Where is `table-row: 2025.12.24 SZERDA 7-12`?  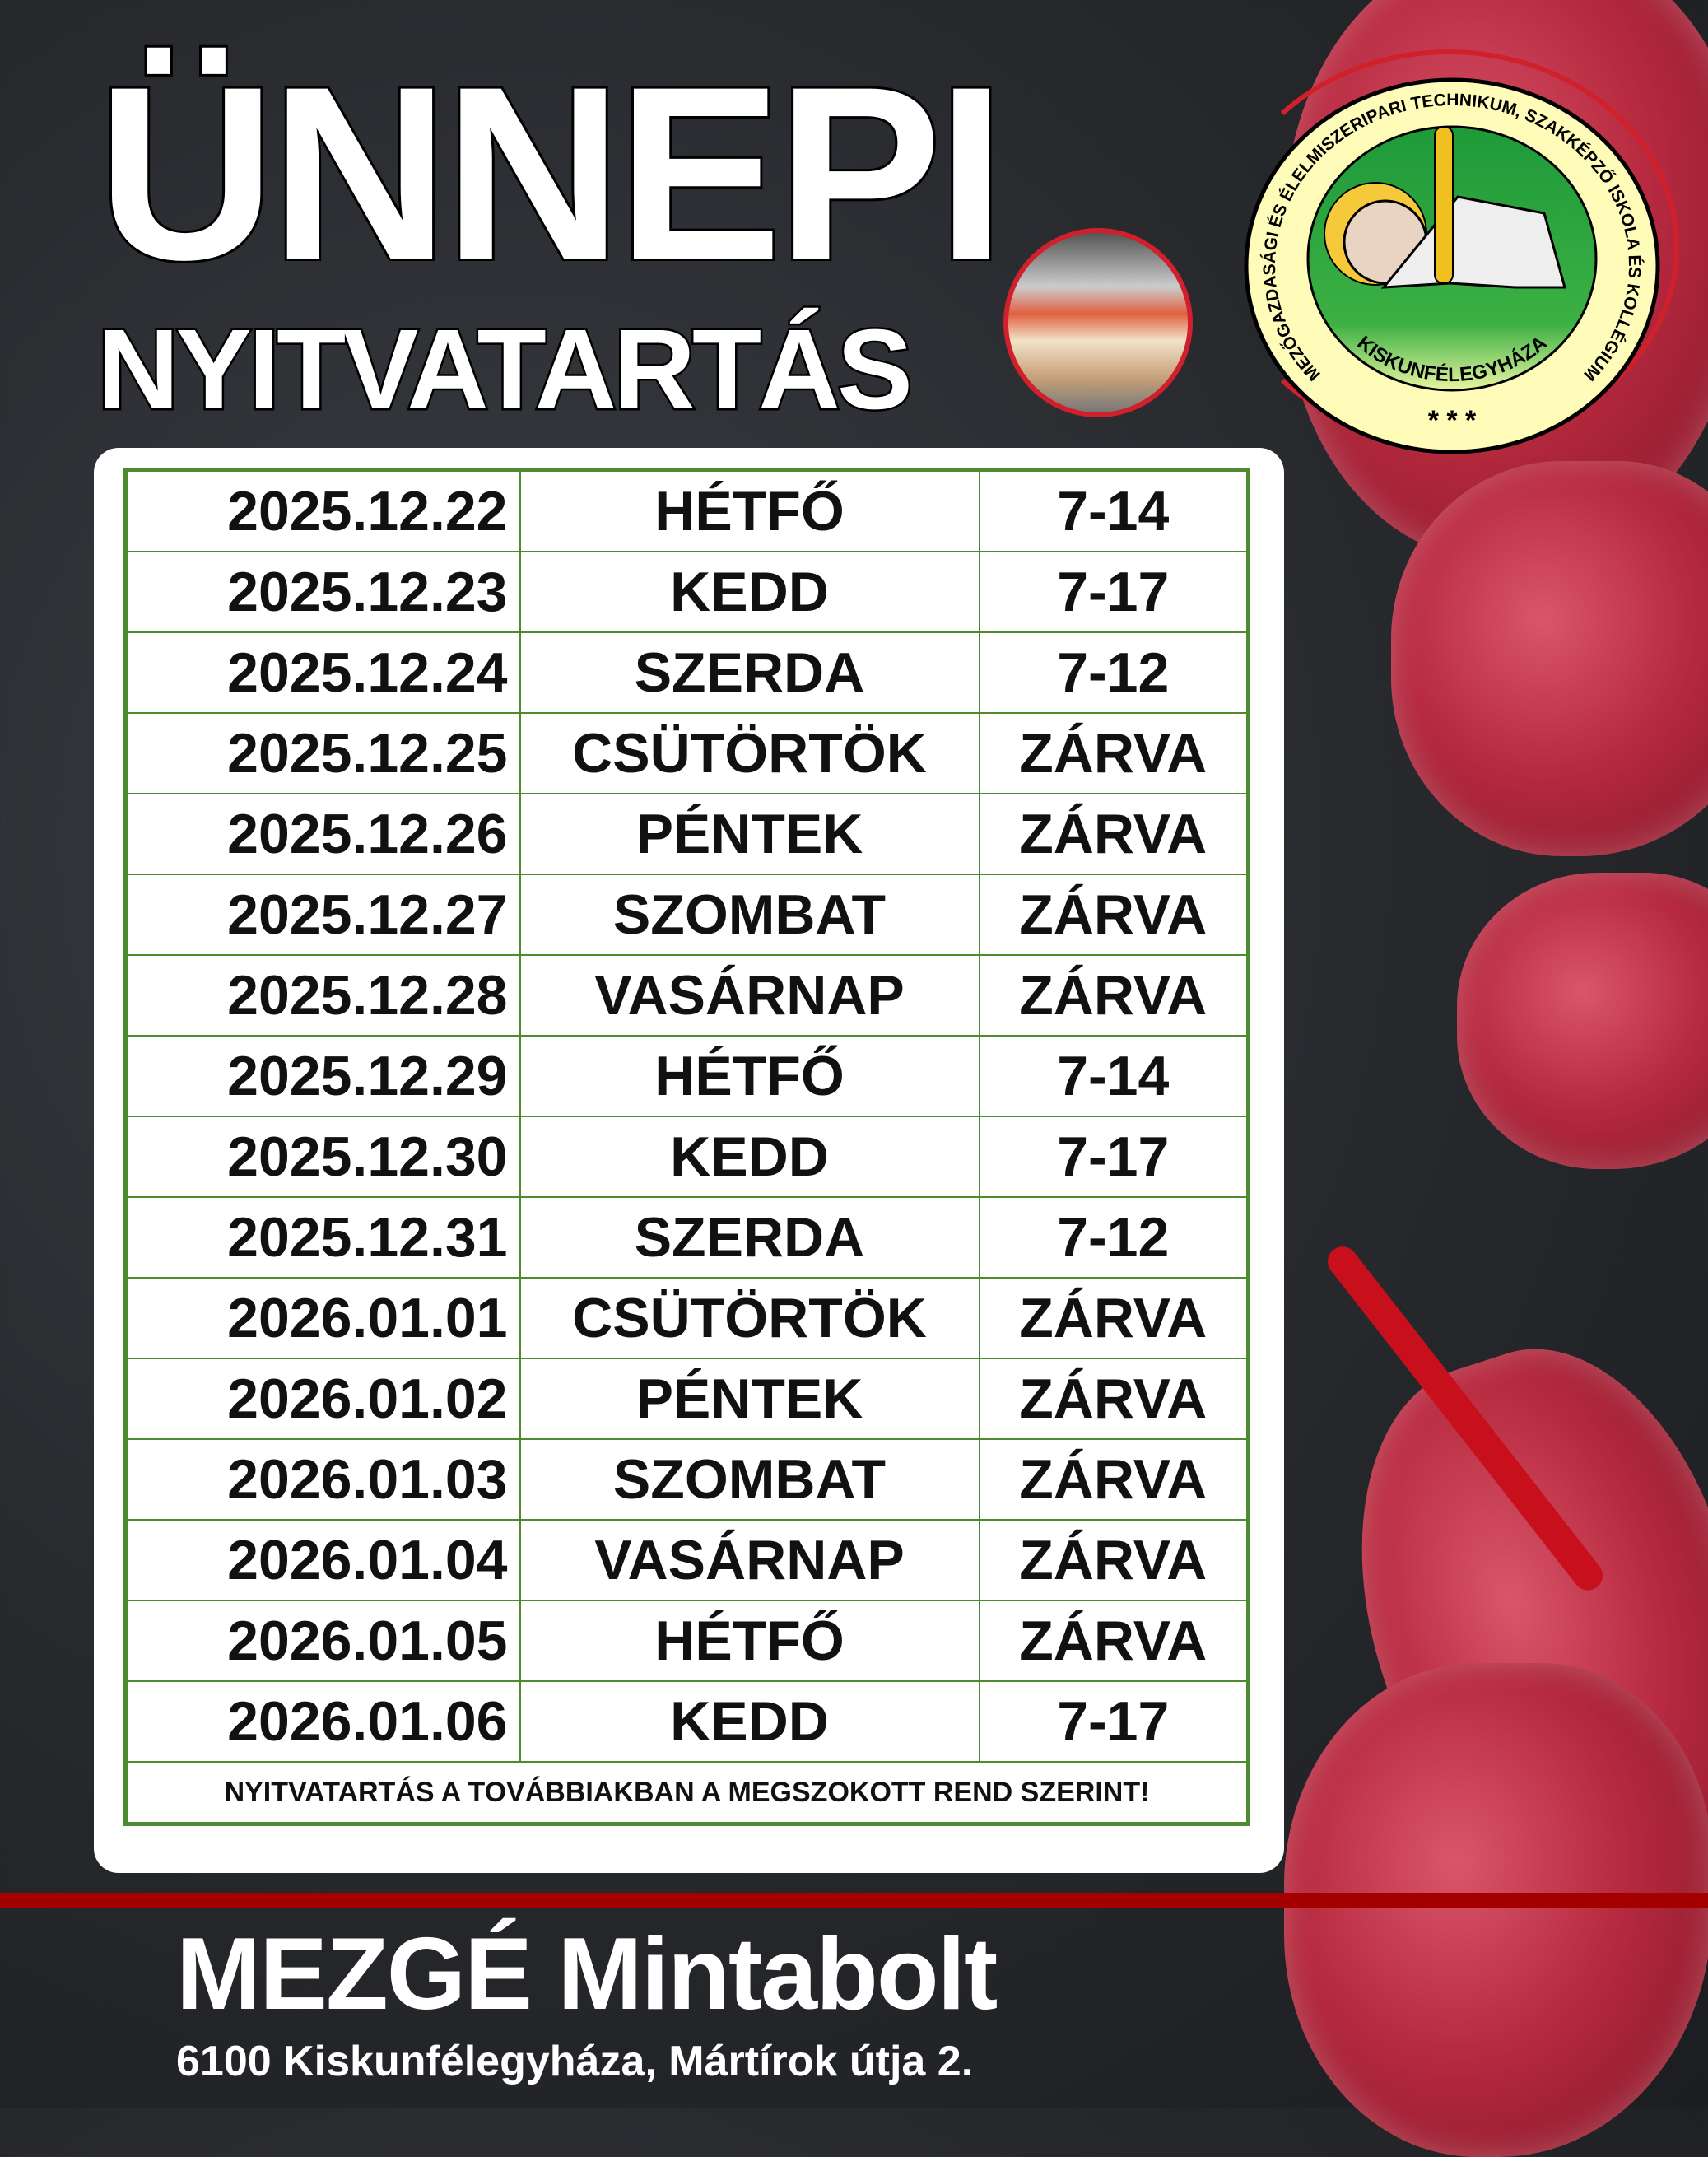
table-row: 2025.12.24 SZERDA 7-12 is located at coordinates (687, 672).